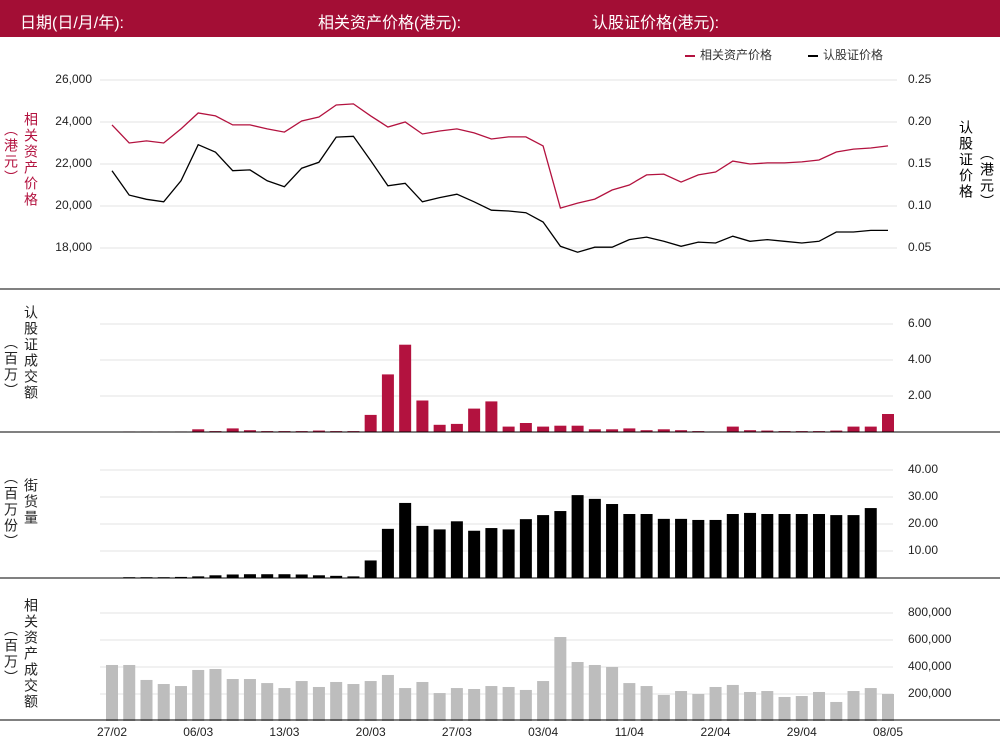 The height and width of the screenshot is (751, 1000). What do you see at coordinates (390, 23) in the screenshot?
I see `header-label: 相关资产价格(港元):` at bounding box center [390, 23].